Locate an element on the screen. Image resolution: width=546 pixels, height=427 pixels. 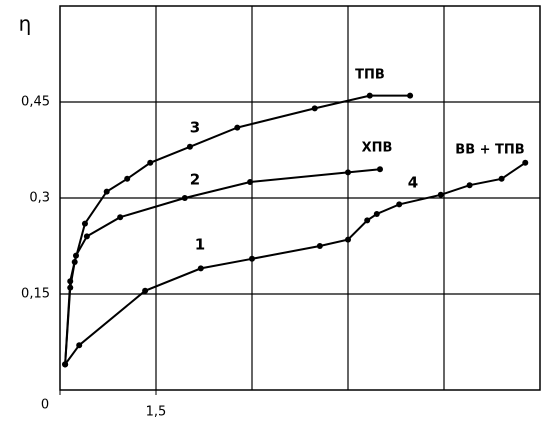
curve-number: 1 is located at coordinates (200, 245).